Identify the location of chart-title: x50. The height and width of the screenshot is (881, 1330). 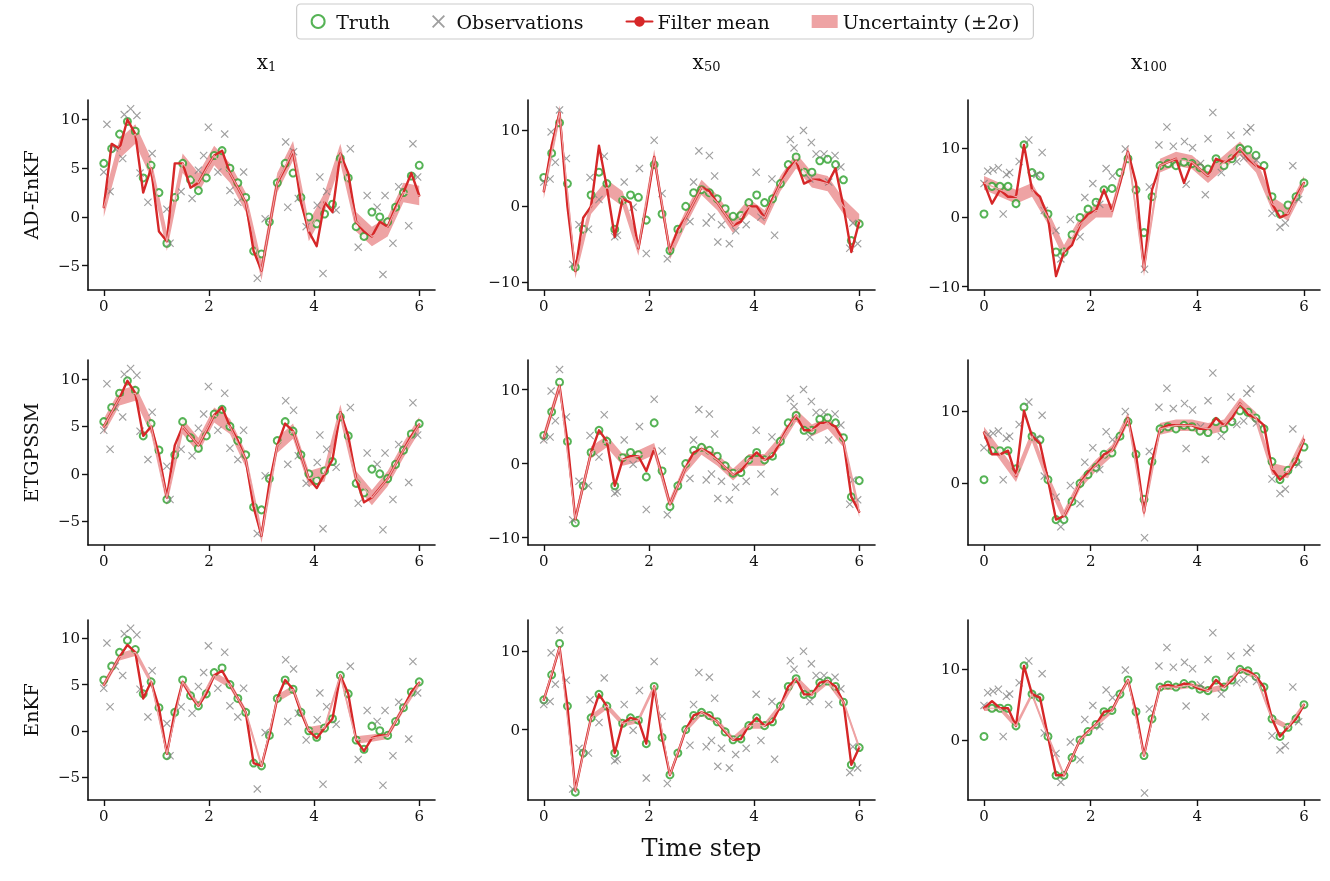
(706, 61).